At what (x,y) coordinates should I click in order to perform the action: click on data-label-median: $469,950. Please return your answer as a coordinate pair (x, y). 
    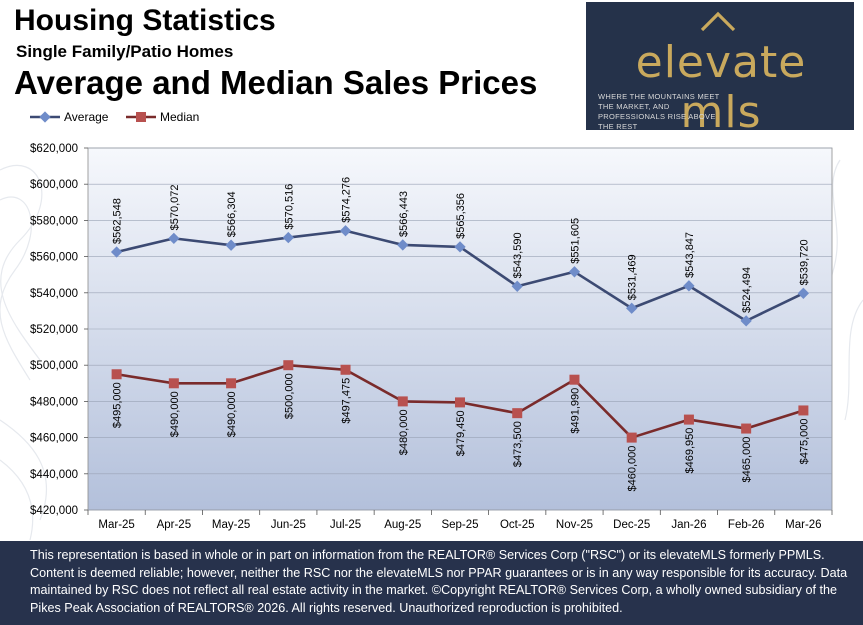
    Looking at the image, I should click on (690, 451).